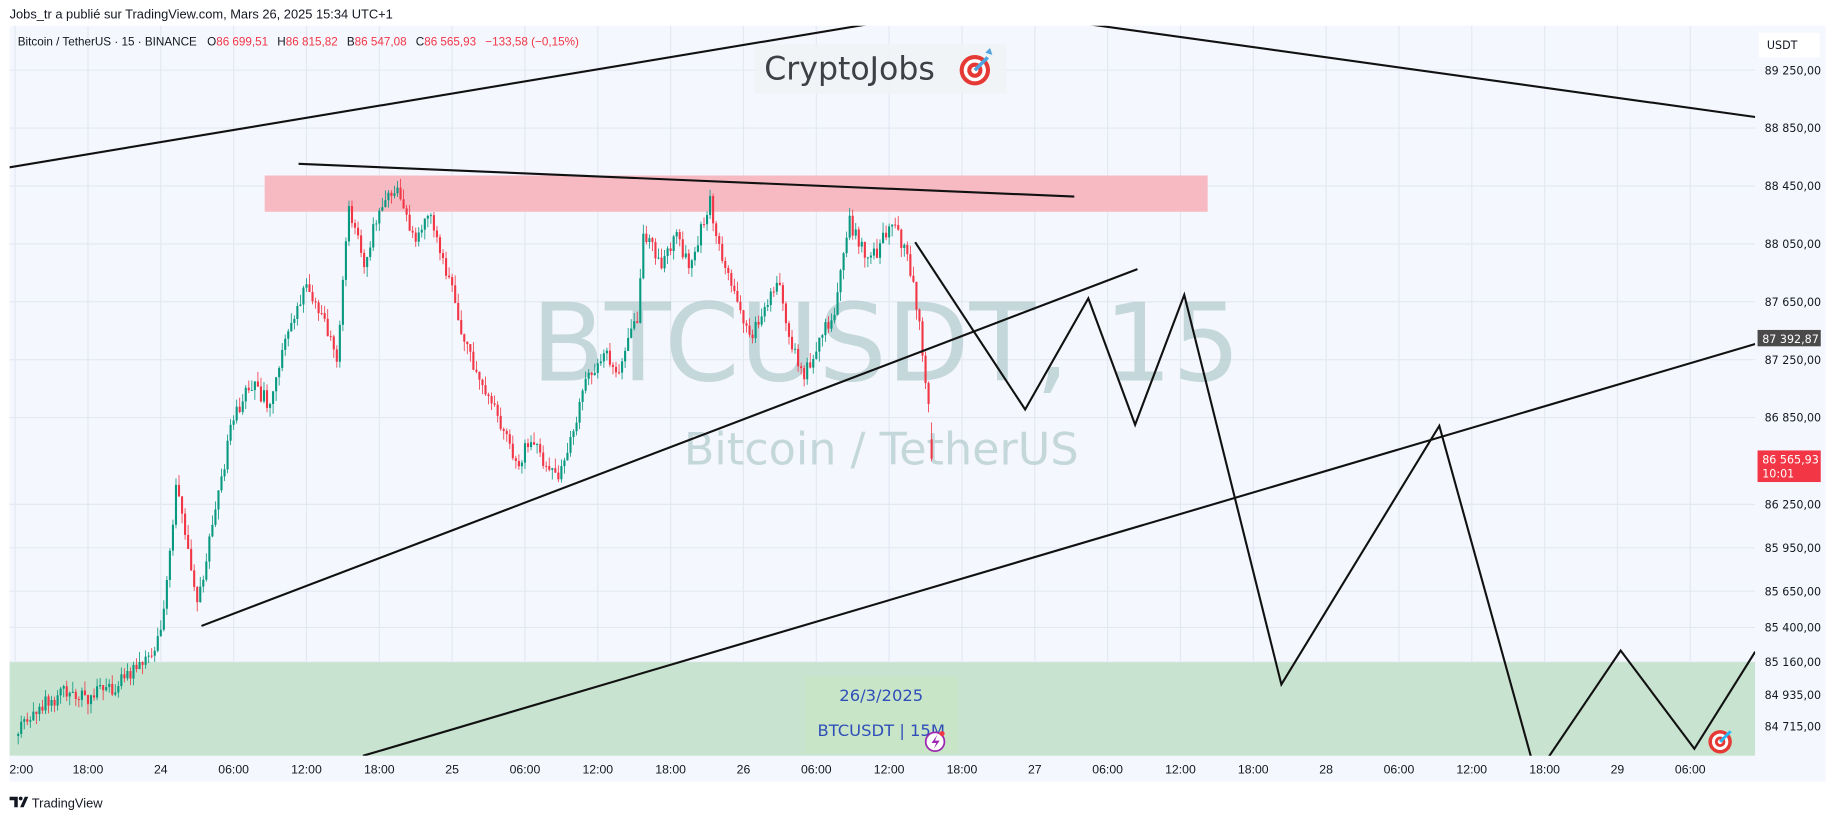 The height and width of the screenshot is (819, 1835). Describe the element at coordinates (19, 802) in the screenshot. I see `tradingview-logo-icon` at that location.